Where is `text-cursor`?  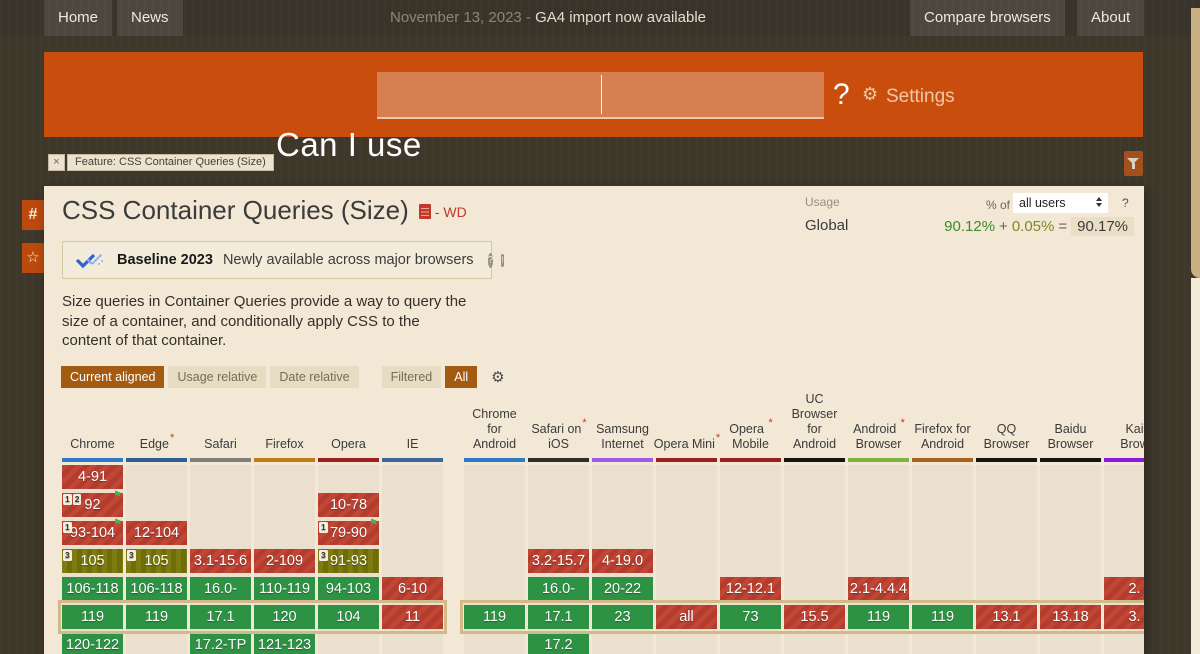
text-cursor is located at coordinates (601, 94).